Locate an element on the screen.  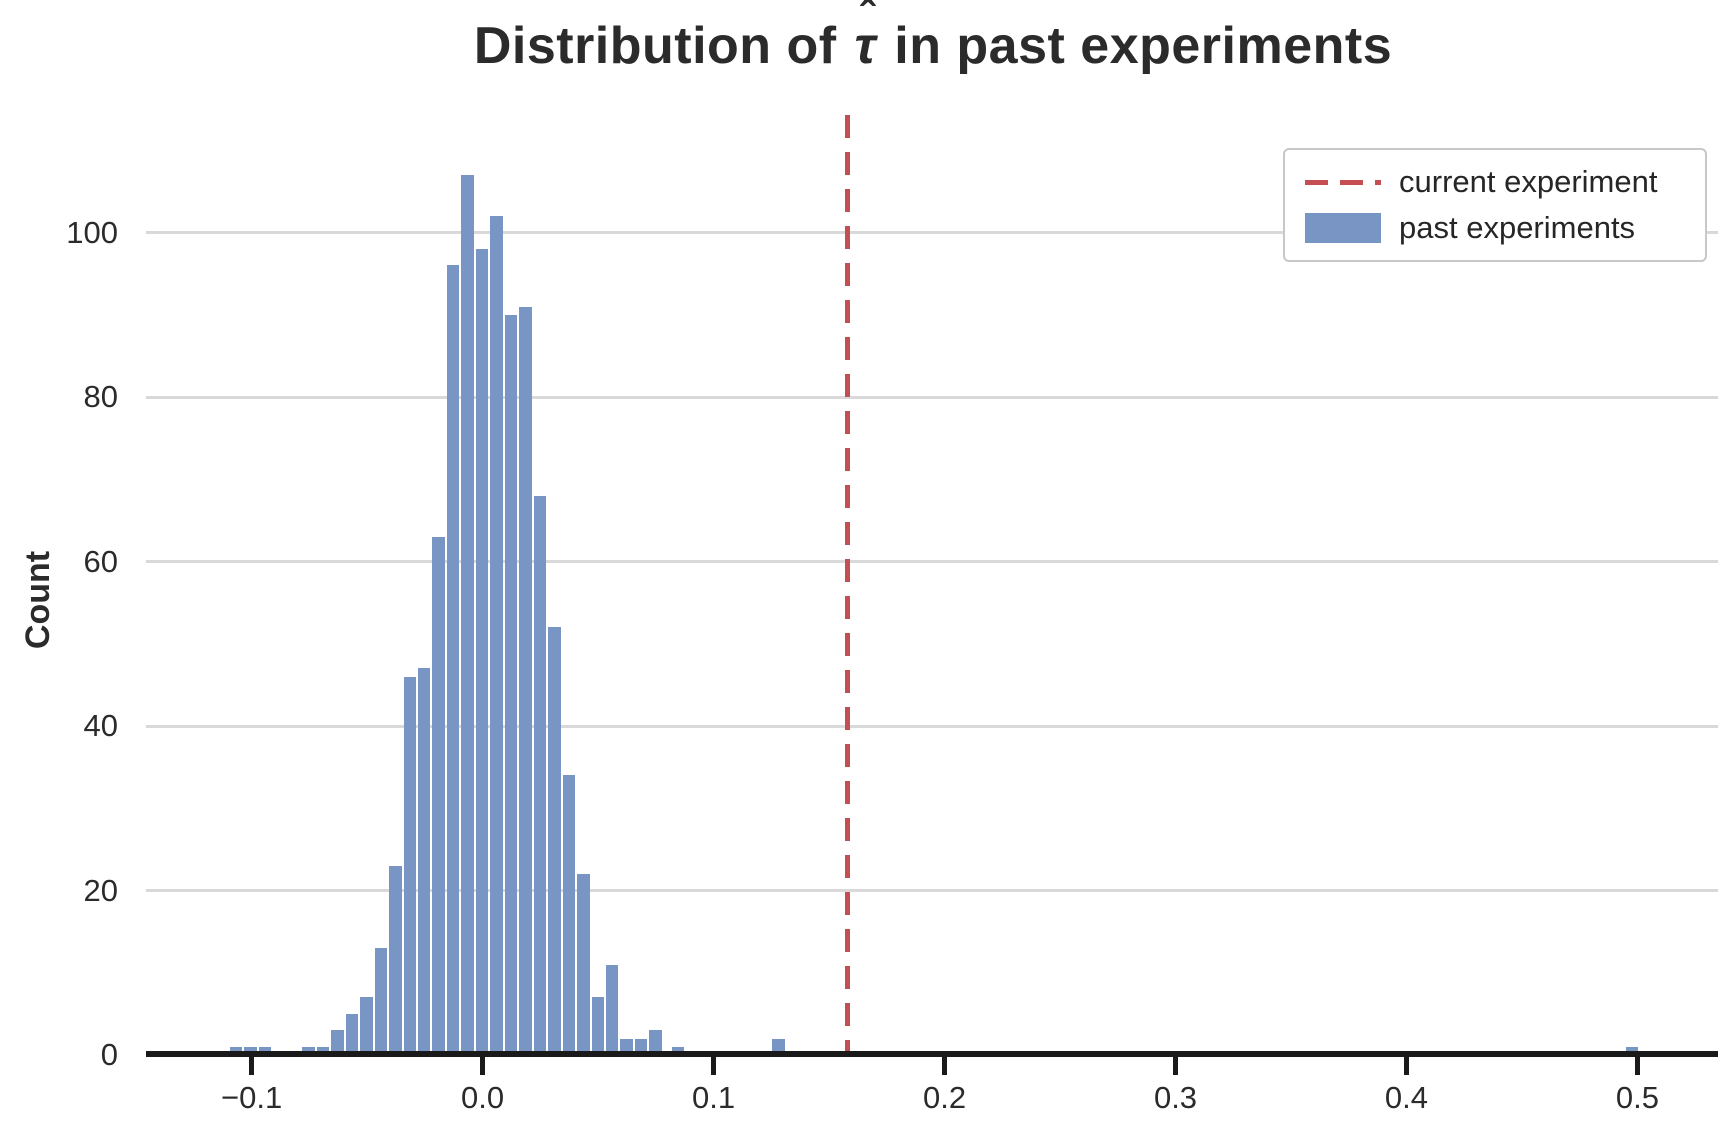
legend-item-current-experiment: current experiment is located at coordinates (1495, 182).